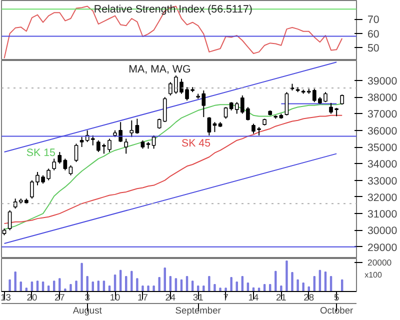 The width and height of the screenshot is (400, 320). I want to click on y-tick-label: 29000, so click(383, 248).